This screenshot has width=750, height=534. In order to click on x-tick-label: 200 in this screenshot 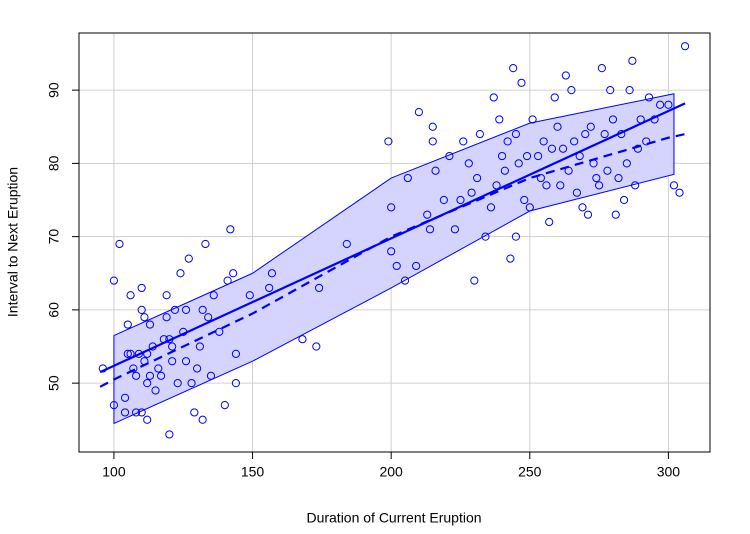, I will do `click(391, 472)`.